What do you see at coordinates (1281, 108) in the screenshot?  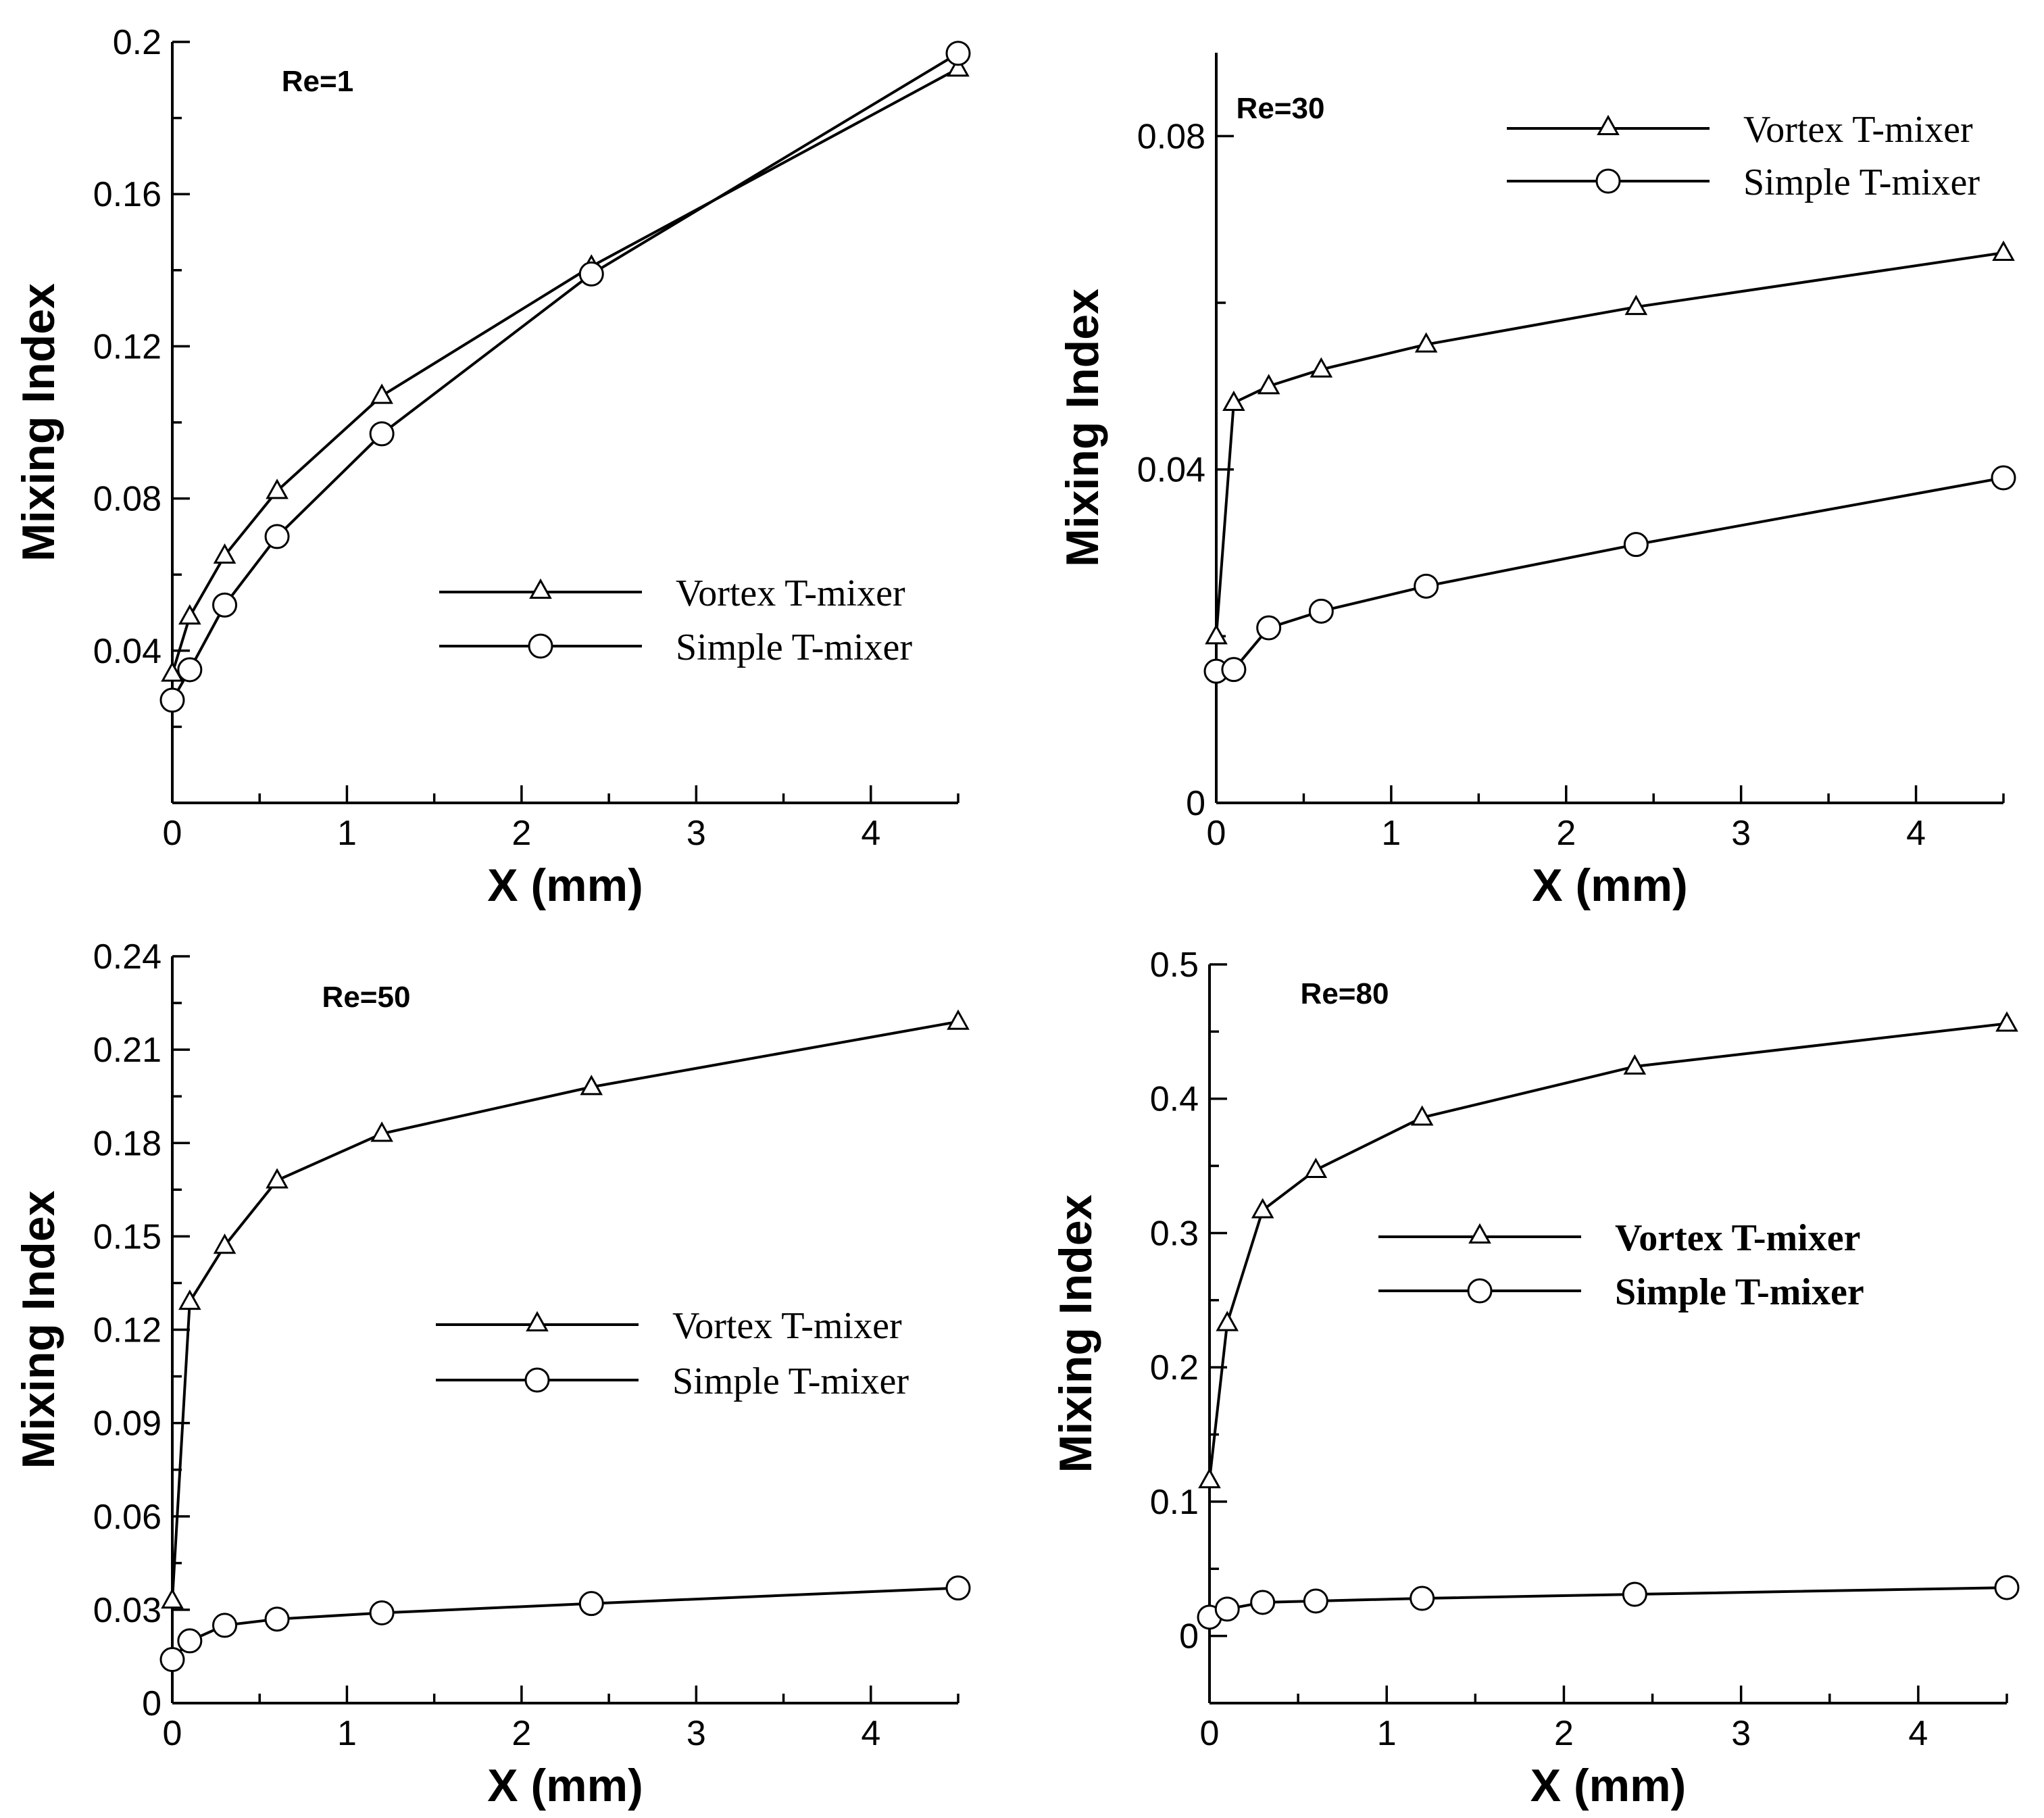 I see `panel-title: Re=30` at bounding box center [1281, 108].